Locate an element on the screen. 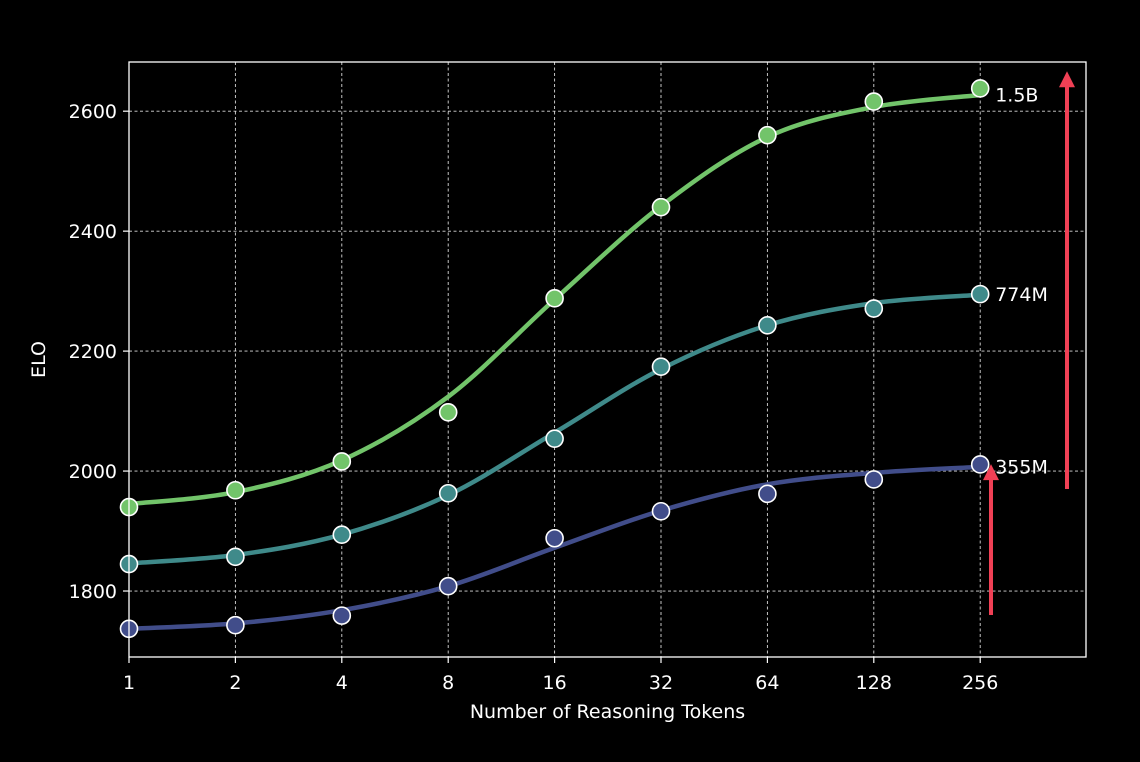 This screenshot has height=762, width=1140. x-tick-label: 2 is located at coordinates (235, 683).